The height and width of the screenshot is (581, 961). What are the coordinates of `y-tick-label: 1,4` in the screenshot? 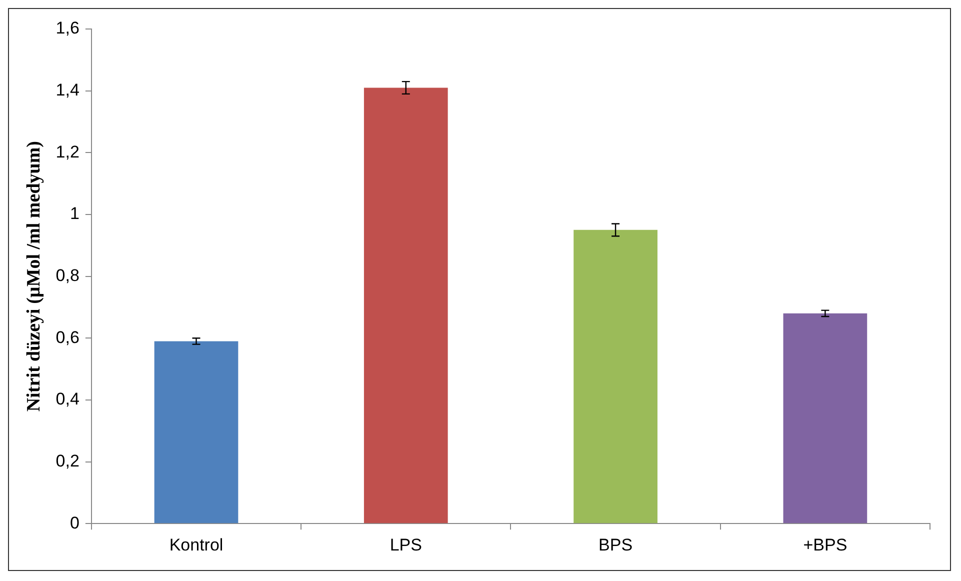 It's located at (68, 90).